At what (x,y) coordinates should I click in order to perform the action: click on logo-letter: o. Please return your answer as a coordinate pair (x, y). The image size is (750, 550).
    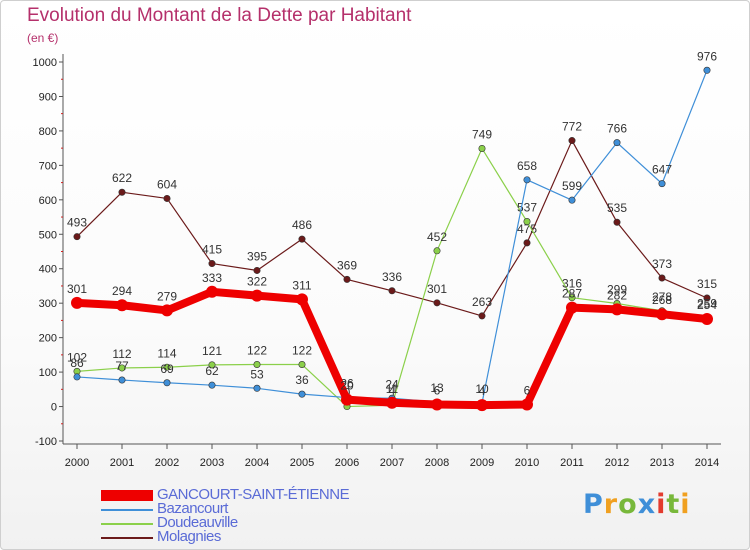
    Looking at the image, I should click on (628, 504).